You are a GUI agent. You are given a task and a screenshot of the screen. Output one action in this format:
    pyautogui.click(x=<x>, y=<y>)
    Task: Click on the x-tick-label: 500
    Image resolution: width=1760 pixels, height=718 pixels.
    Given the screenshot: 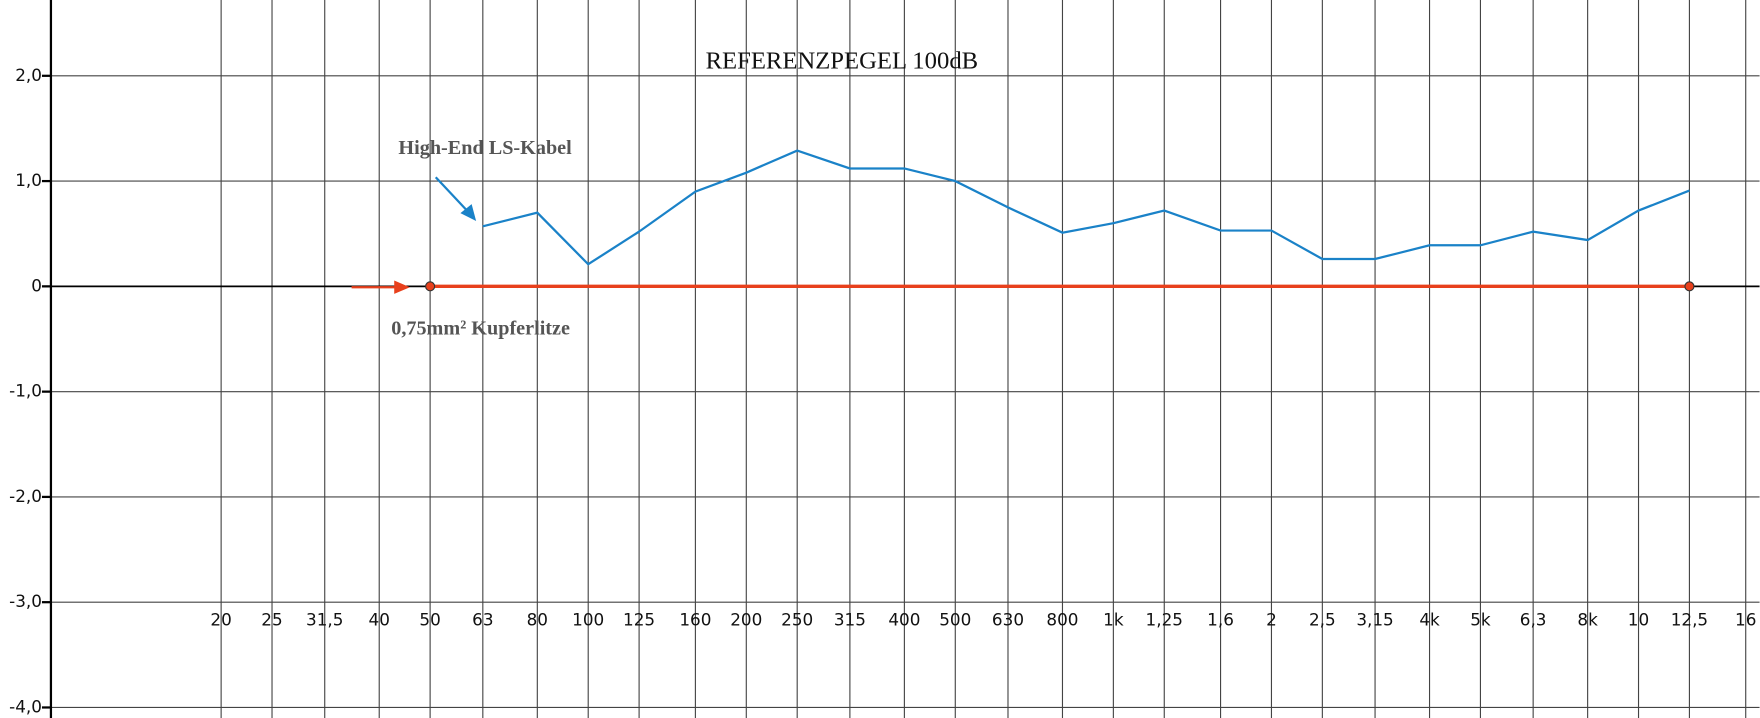 What is the action you would take?
    pyautogui.click(x=955, y=619)
    